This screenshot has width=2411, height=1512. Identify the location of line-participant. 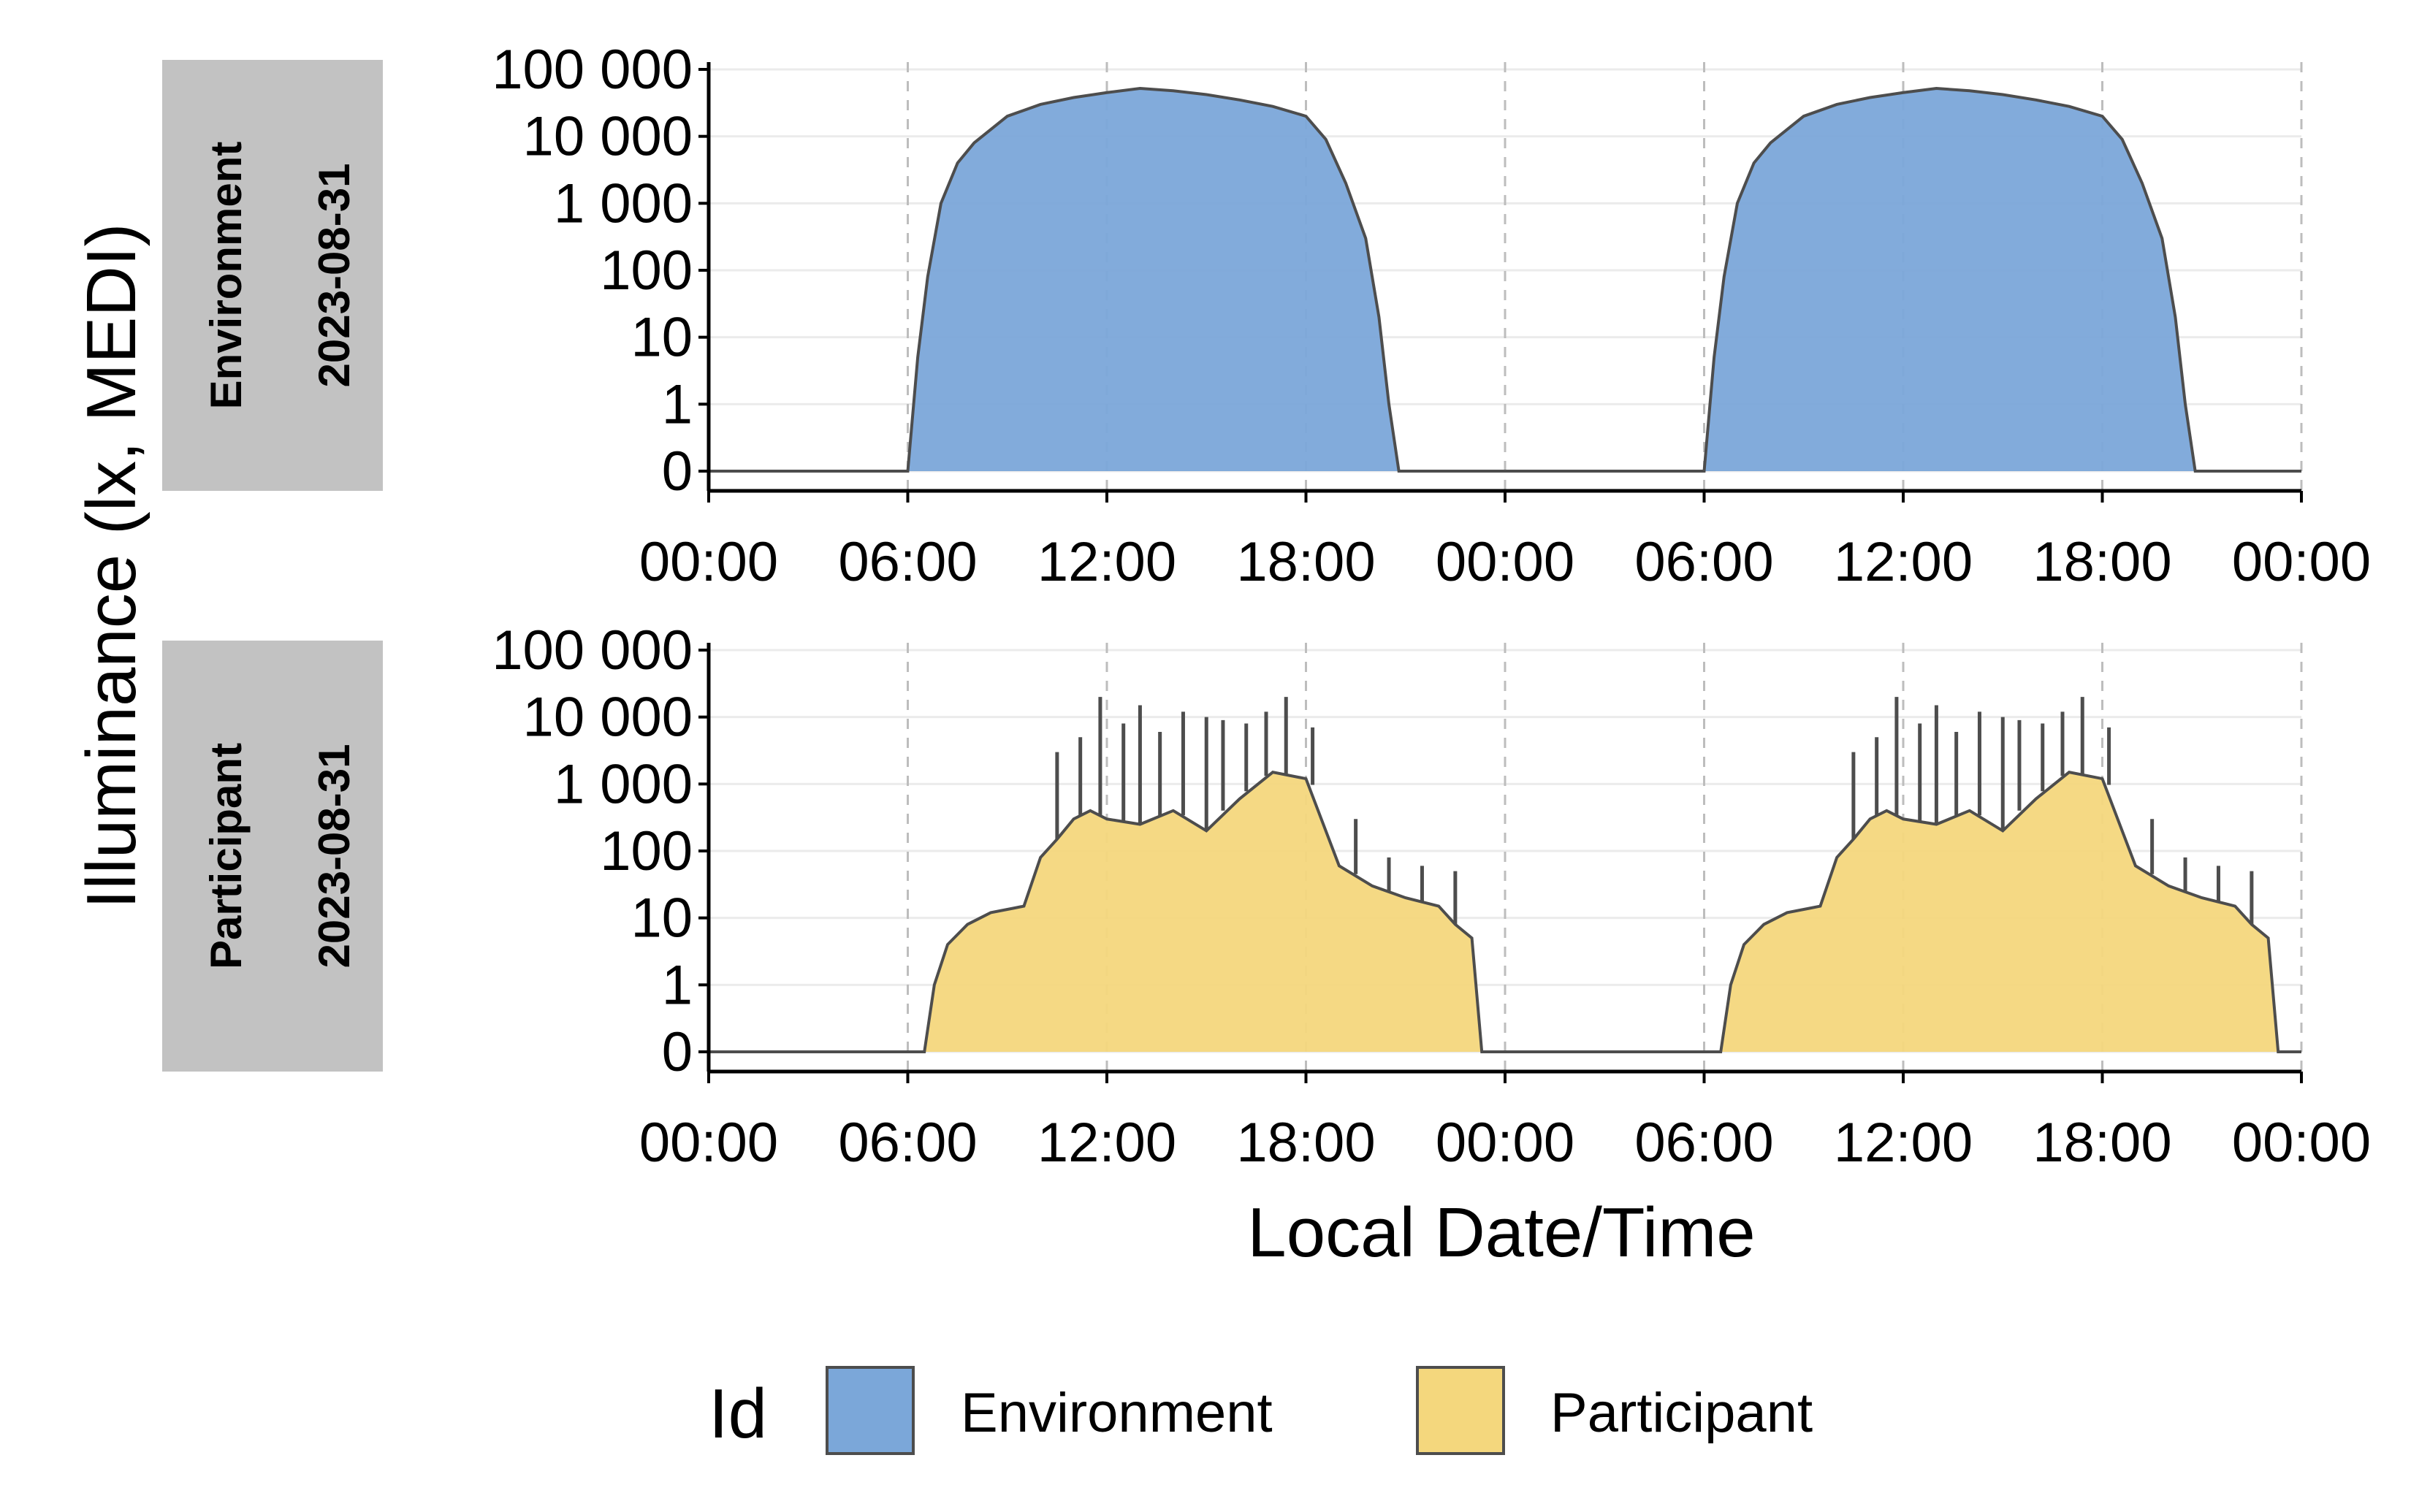
(1505, 912).